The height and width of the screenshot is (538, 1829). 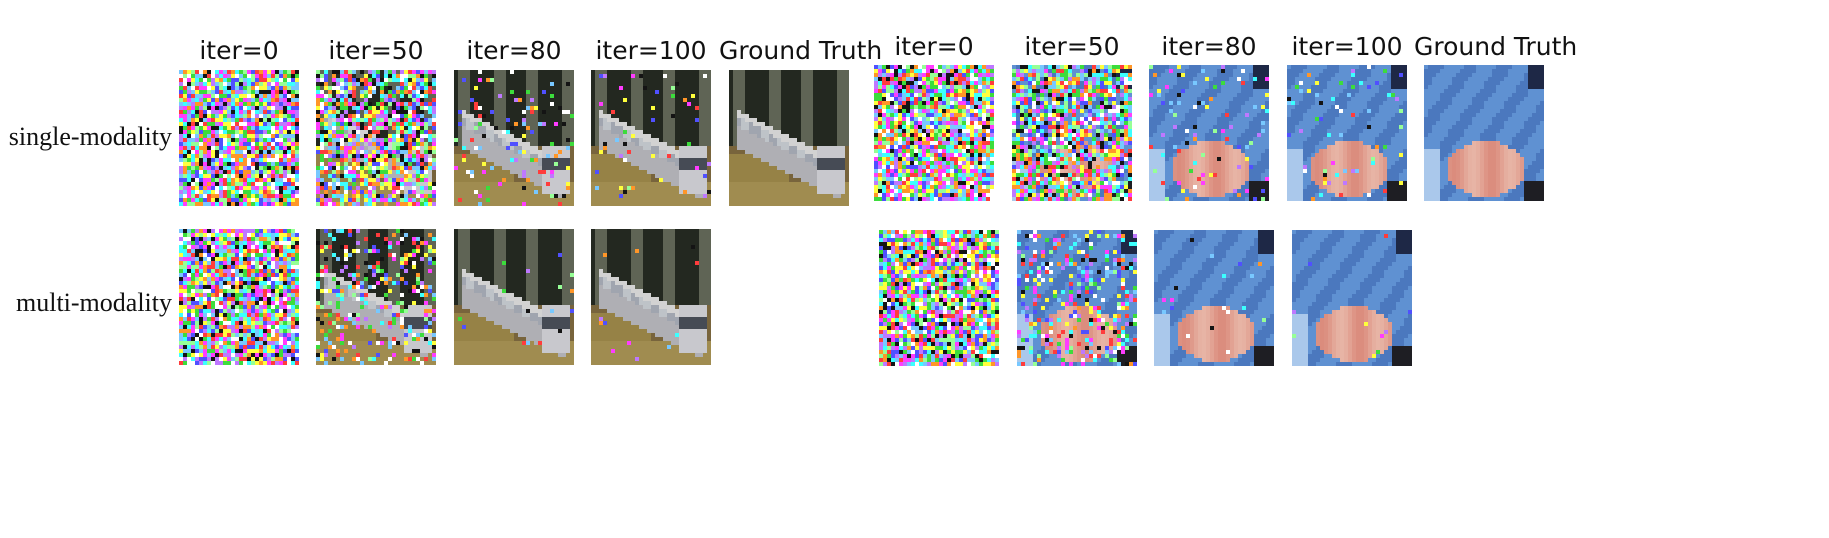 What do you see at coordinates (1072, 46) in the screenshot?
I see `right-col-title-1: iter=50` at bounding box center [1072, 46].